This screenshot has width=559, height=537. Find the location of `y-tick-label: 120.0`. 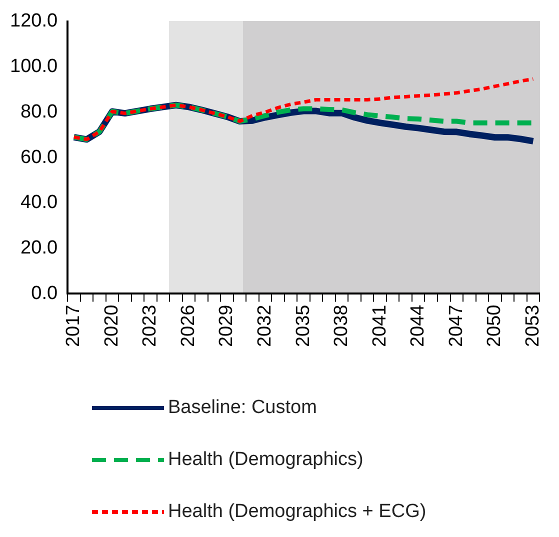

y-tick-label: 120.0 is located at coordinates (34, 21).